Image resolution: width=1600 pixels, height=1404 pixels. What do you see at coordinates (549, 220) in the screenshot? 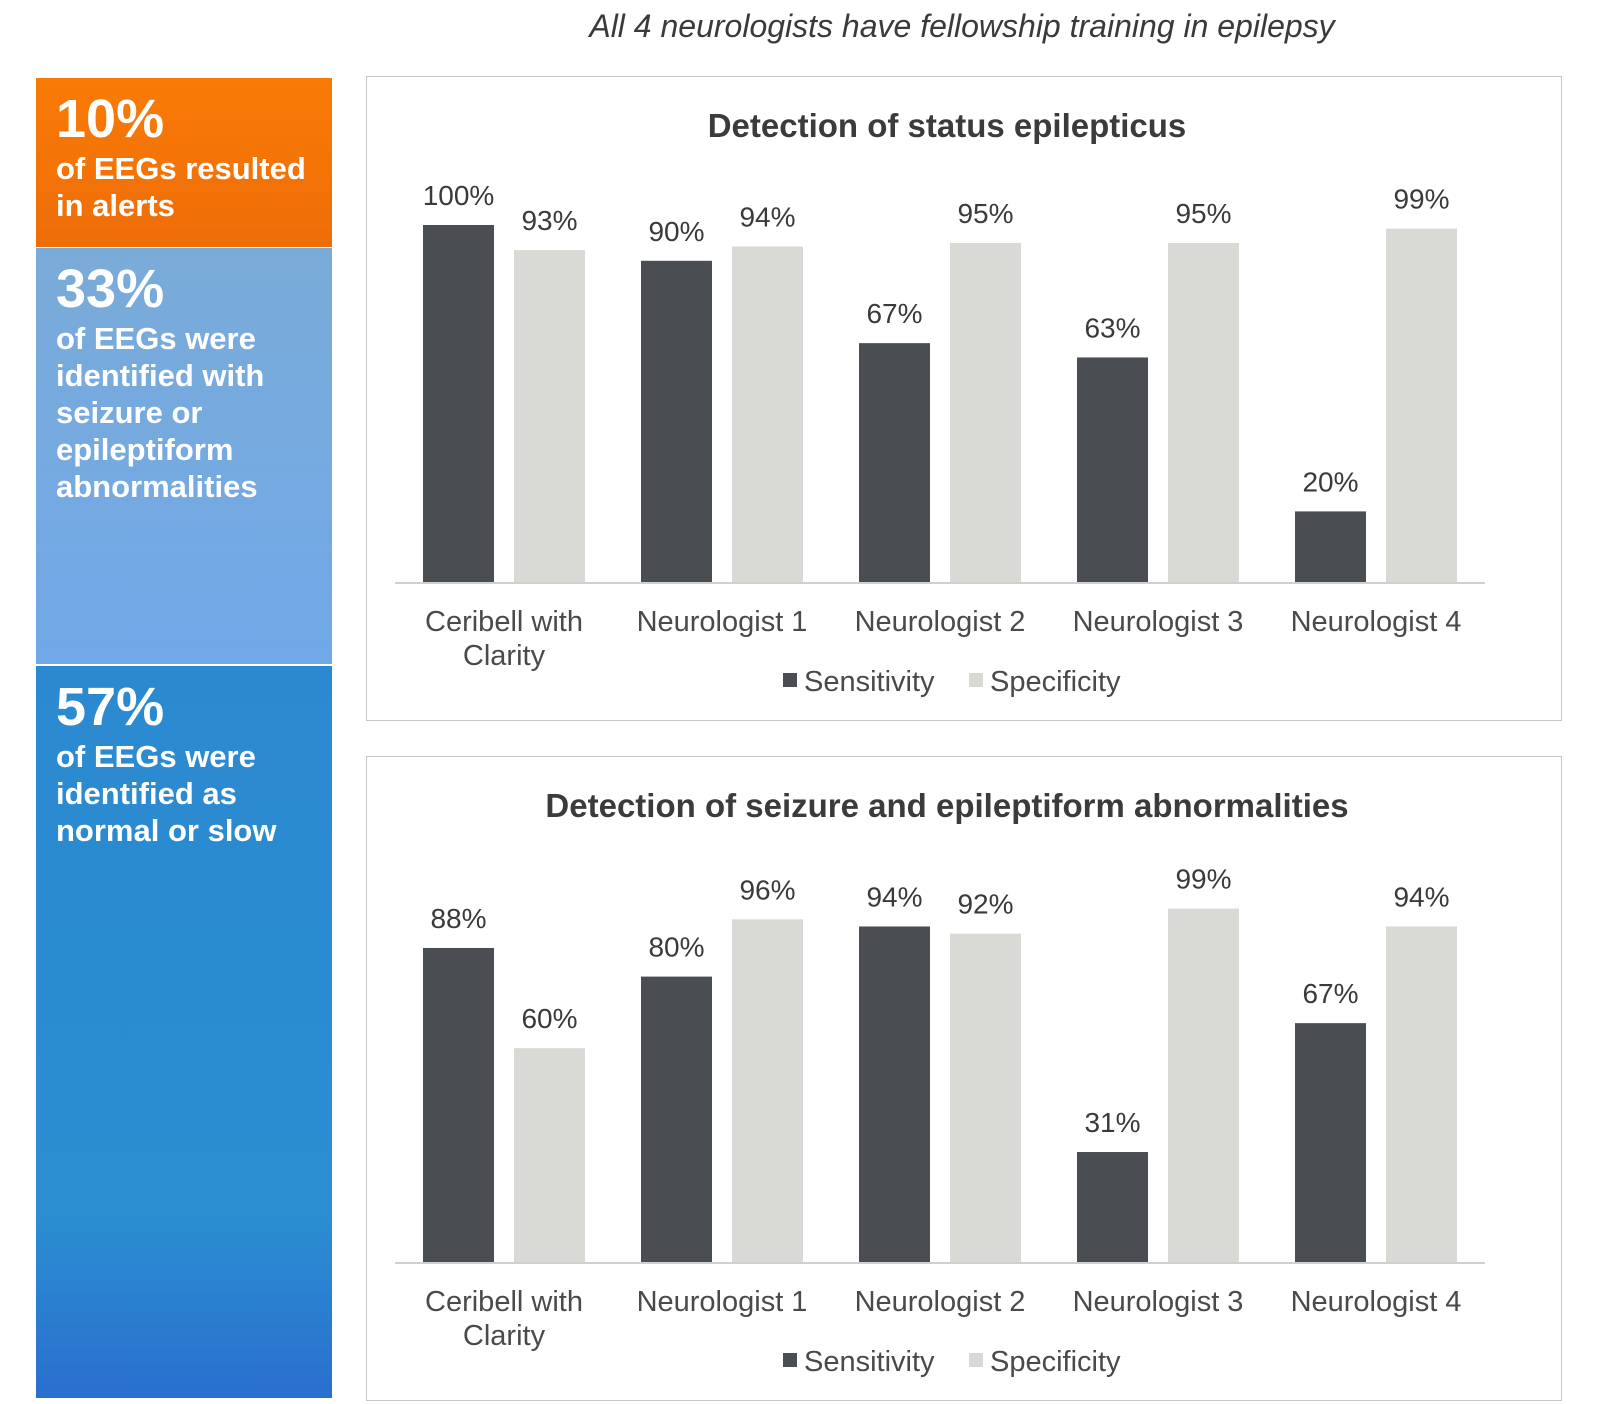
I see `specificity-value-label: 93%` at bounding box center [549, 220].